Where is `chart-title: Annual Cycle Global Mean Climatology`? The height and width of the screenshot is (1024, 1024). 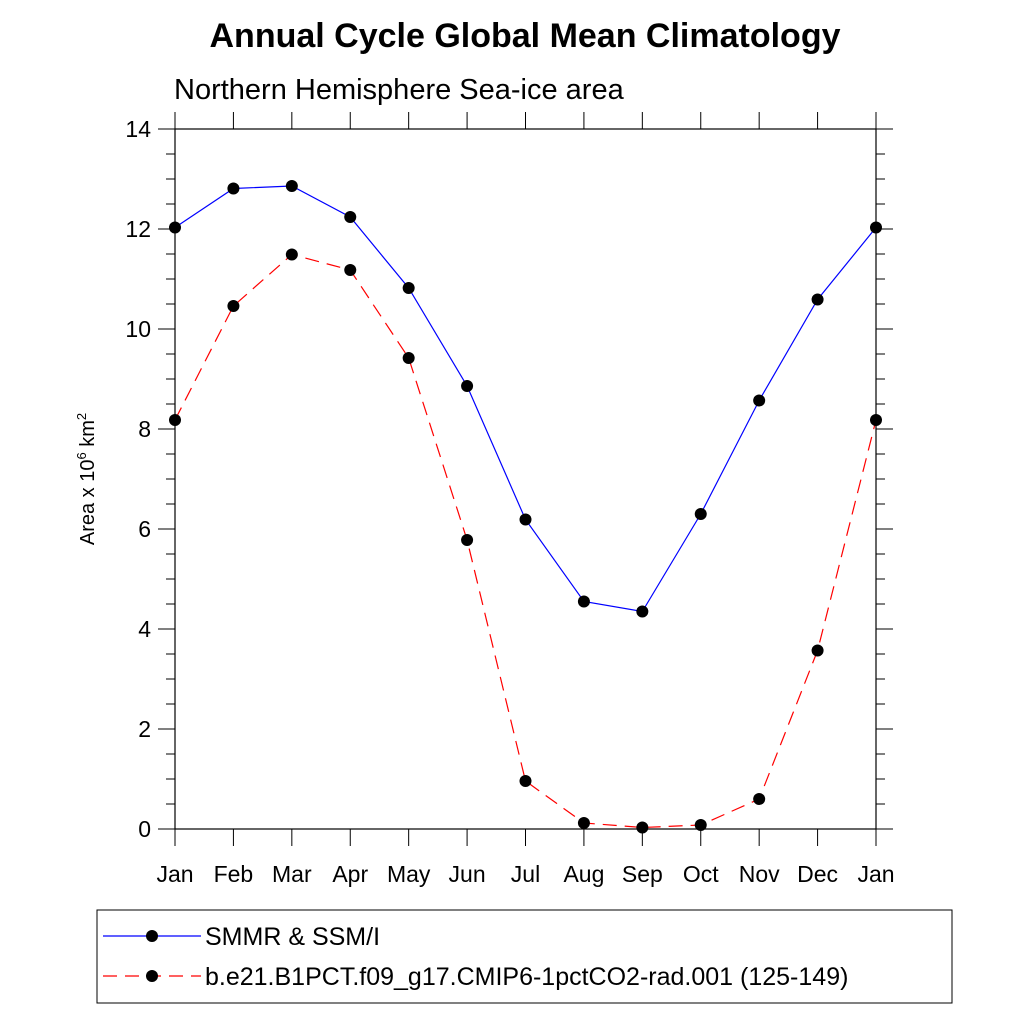
chart-title: Annual Cycle Global Mean Climatology is located at coordinates (525, 36).